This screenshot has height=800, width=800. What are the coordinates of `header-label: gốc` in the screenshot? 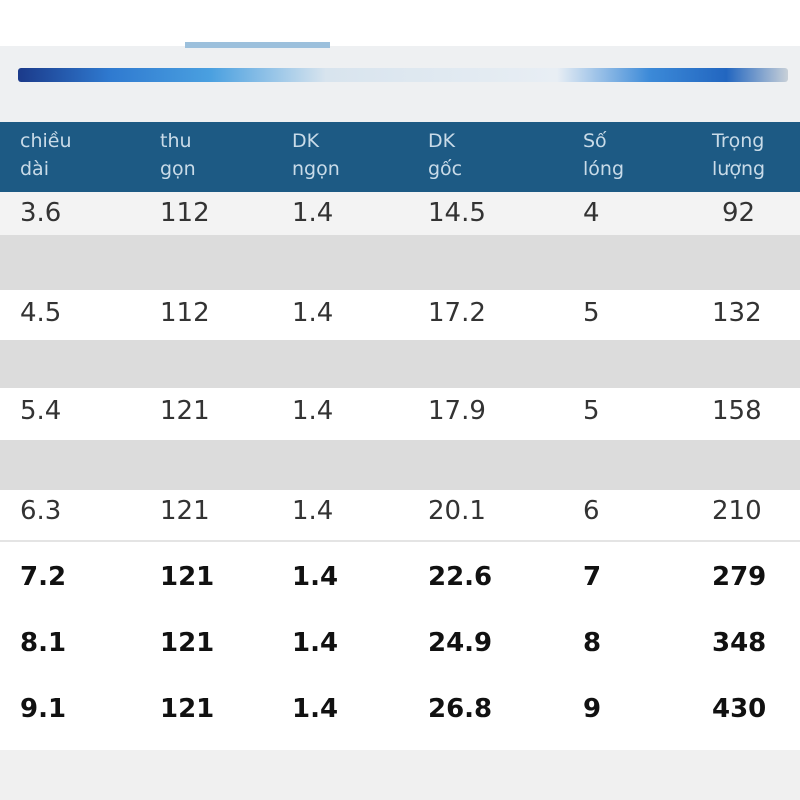 It's located at (445, 169).